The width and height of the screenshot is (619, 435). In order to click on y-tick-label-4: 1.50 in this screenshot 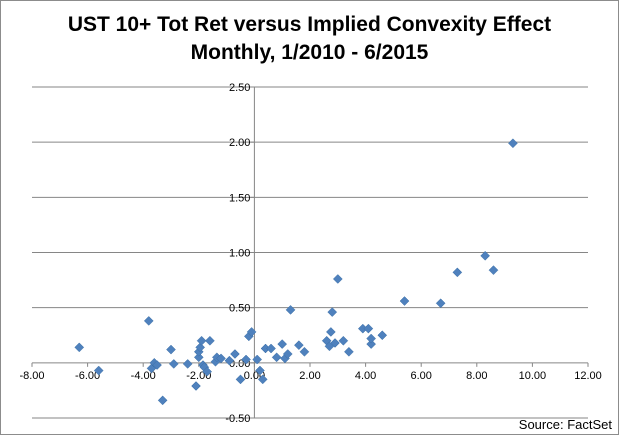, I will do `click(239, 198)`.